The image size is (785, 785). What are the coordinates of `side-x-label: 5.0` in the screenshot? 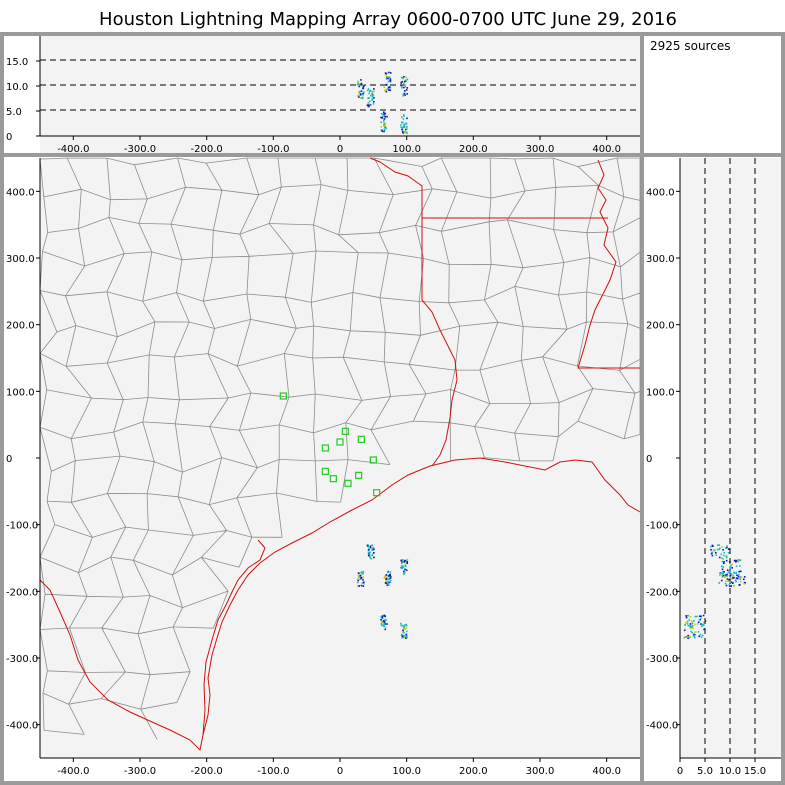 It's located at (705, 771).